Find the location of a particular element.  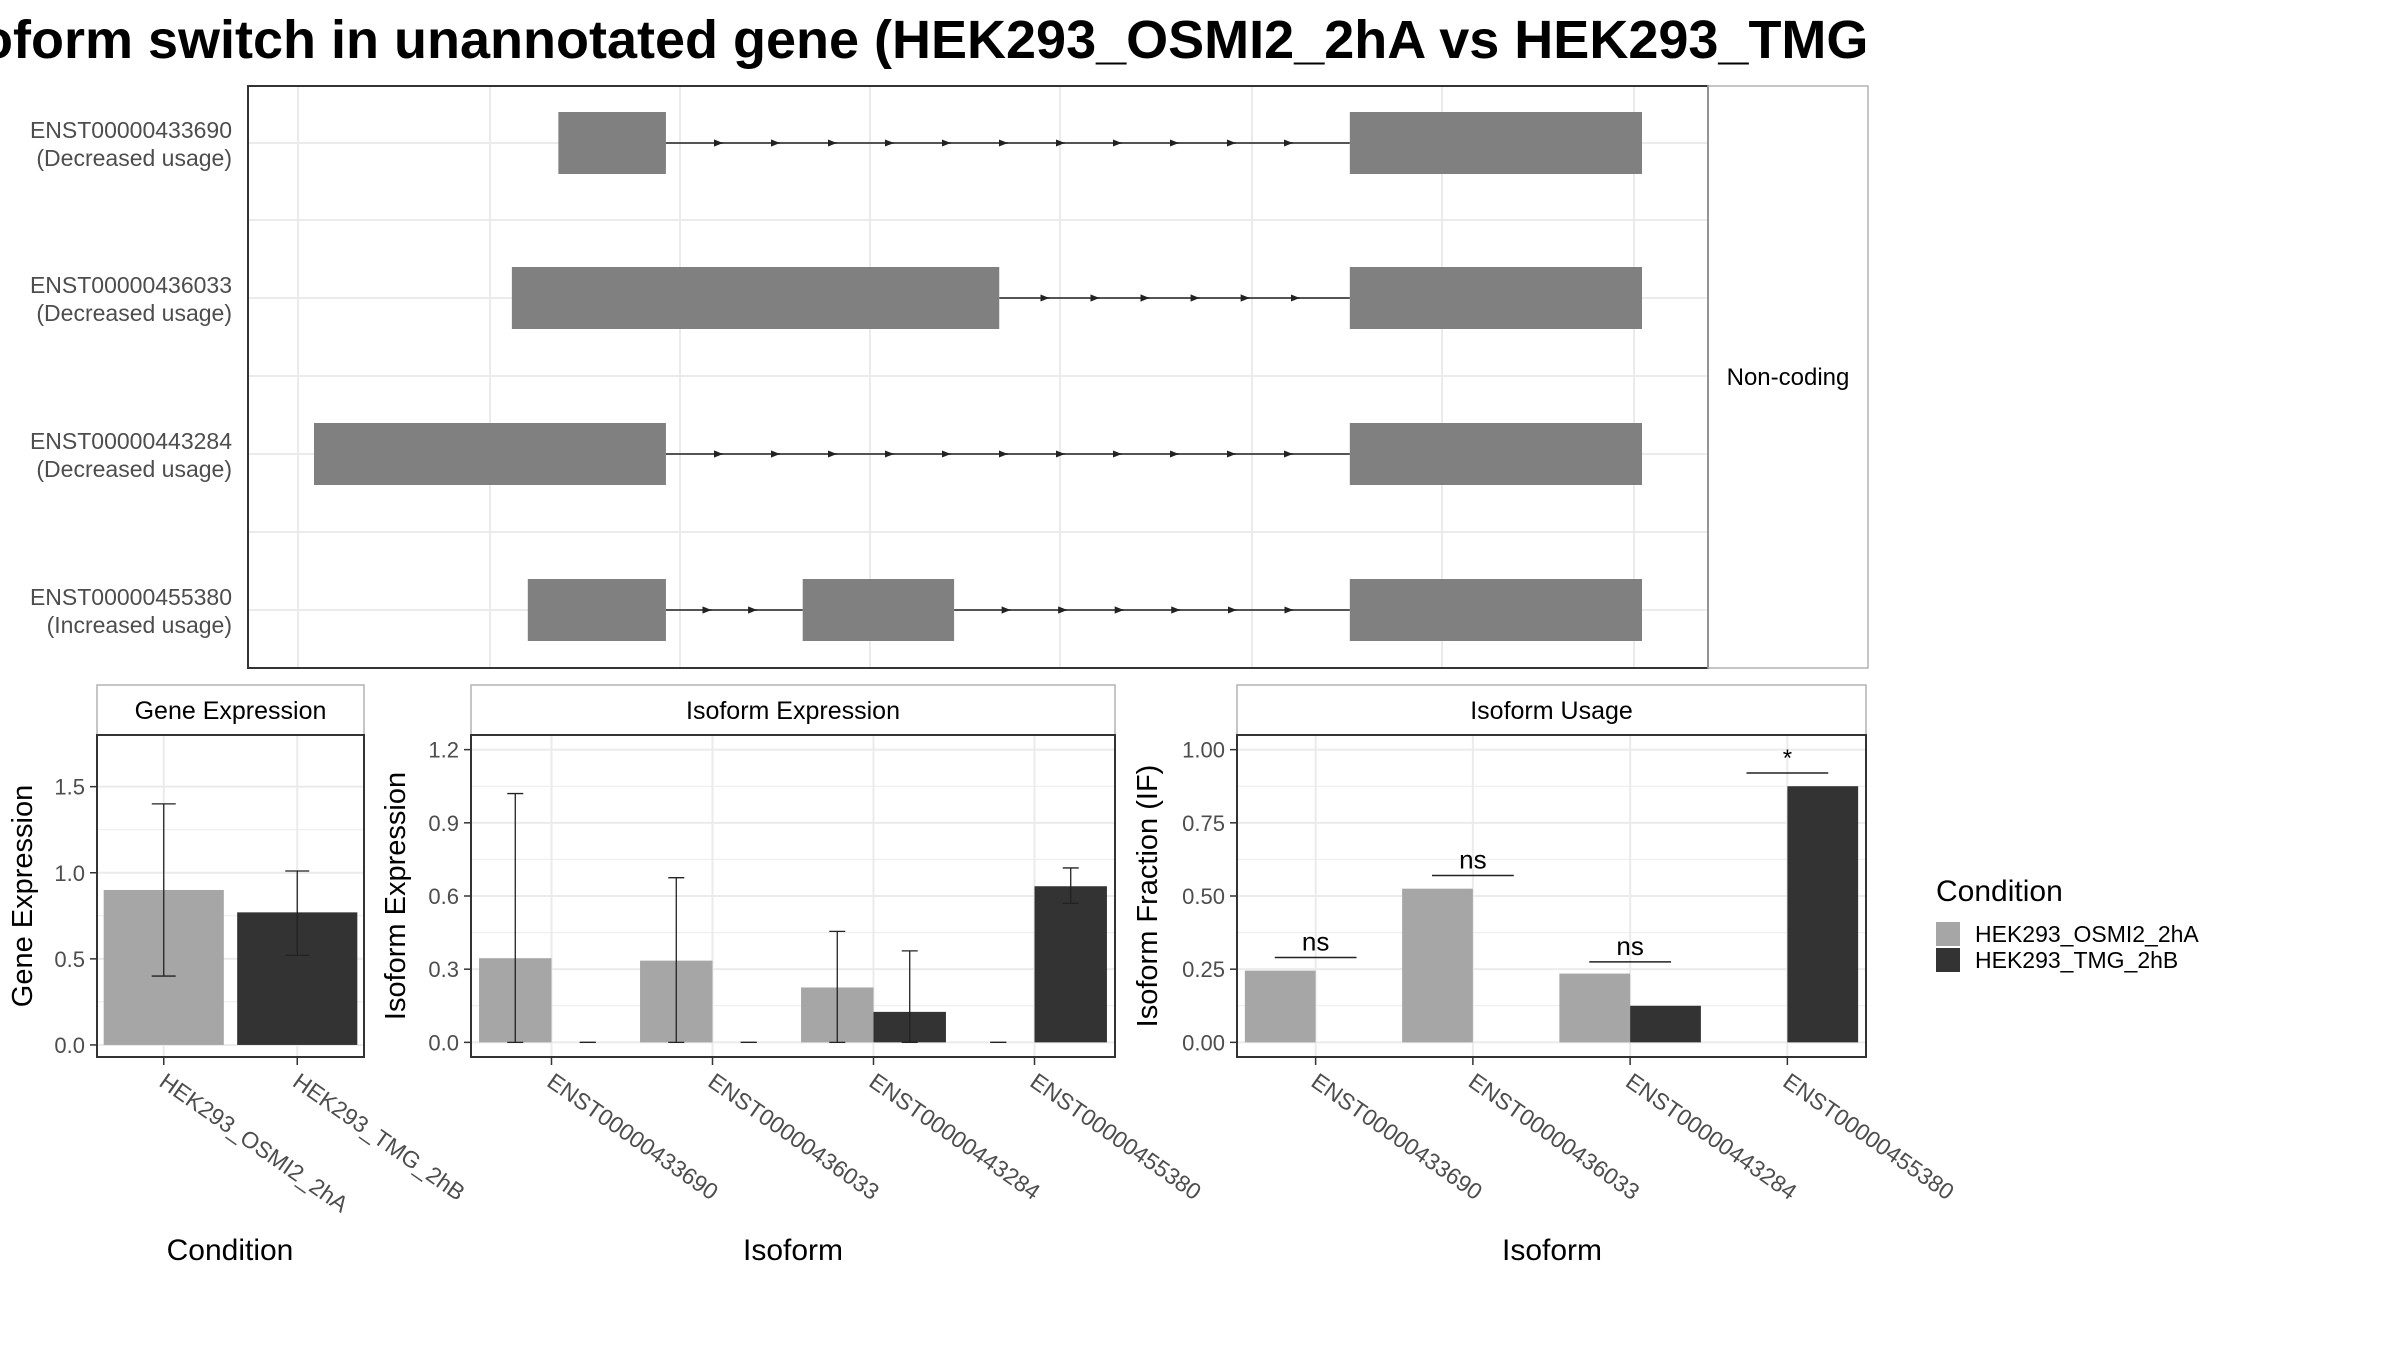

legend-label: HEK293_OSMI2_2hA is located at coordinates (2087, 934).